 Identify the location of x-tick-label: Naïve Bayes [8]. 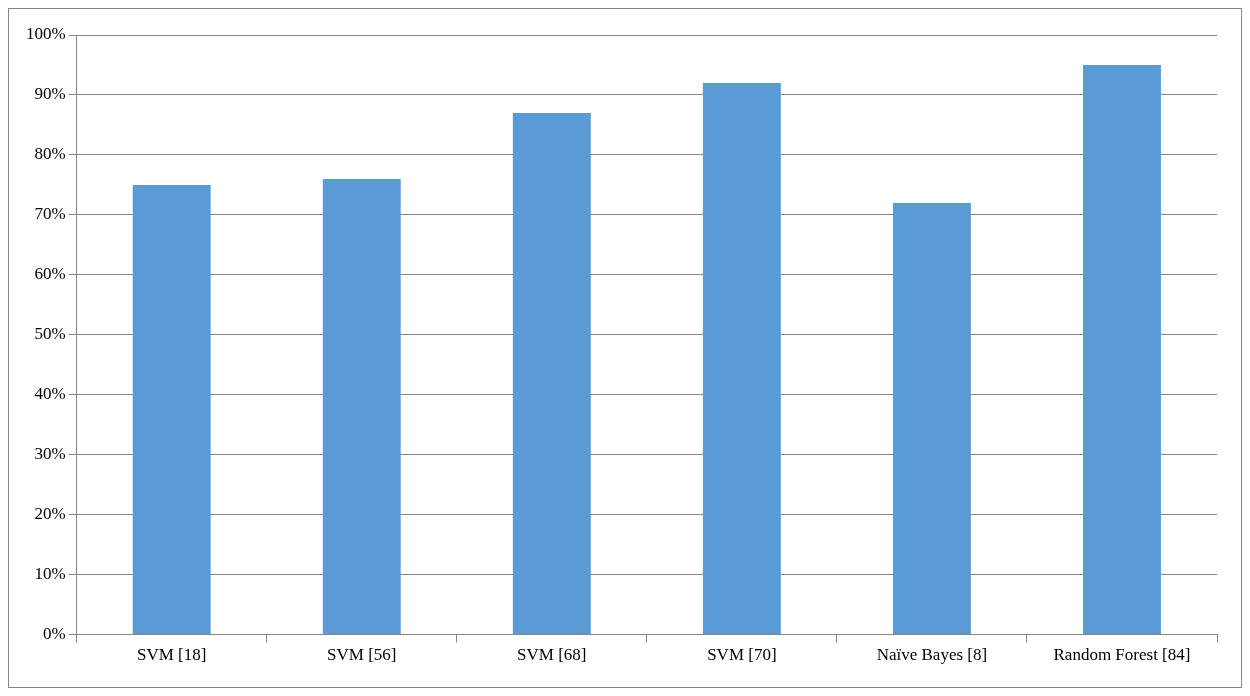
(932, 655).